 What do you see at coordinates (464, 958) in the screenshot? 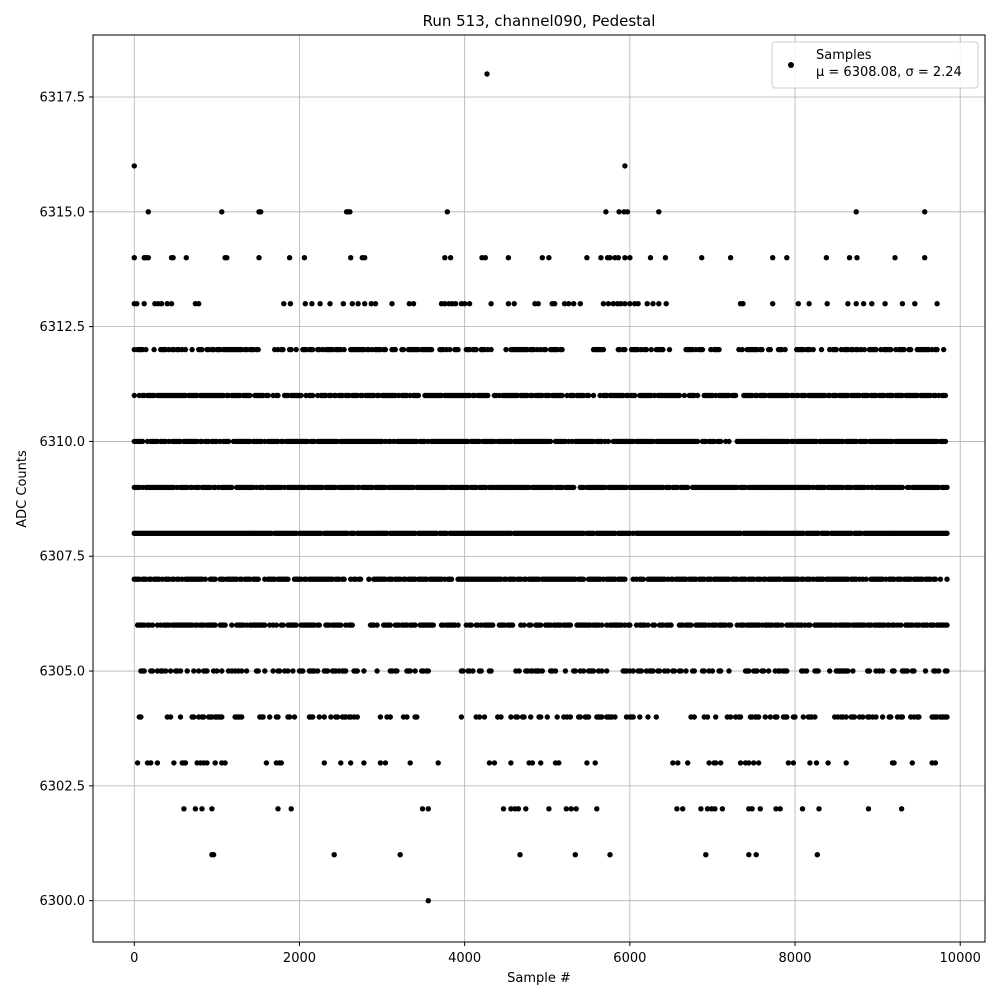
I see `x-tick-label: 4000` at bounding box center [464, 958].